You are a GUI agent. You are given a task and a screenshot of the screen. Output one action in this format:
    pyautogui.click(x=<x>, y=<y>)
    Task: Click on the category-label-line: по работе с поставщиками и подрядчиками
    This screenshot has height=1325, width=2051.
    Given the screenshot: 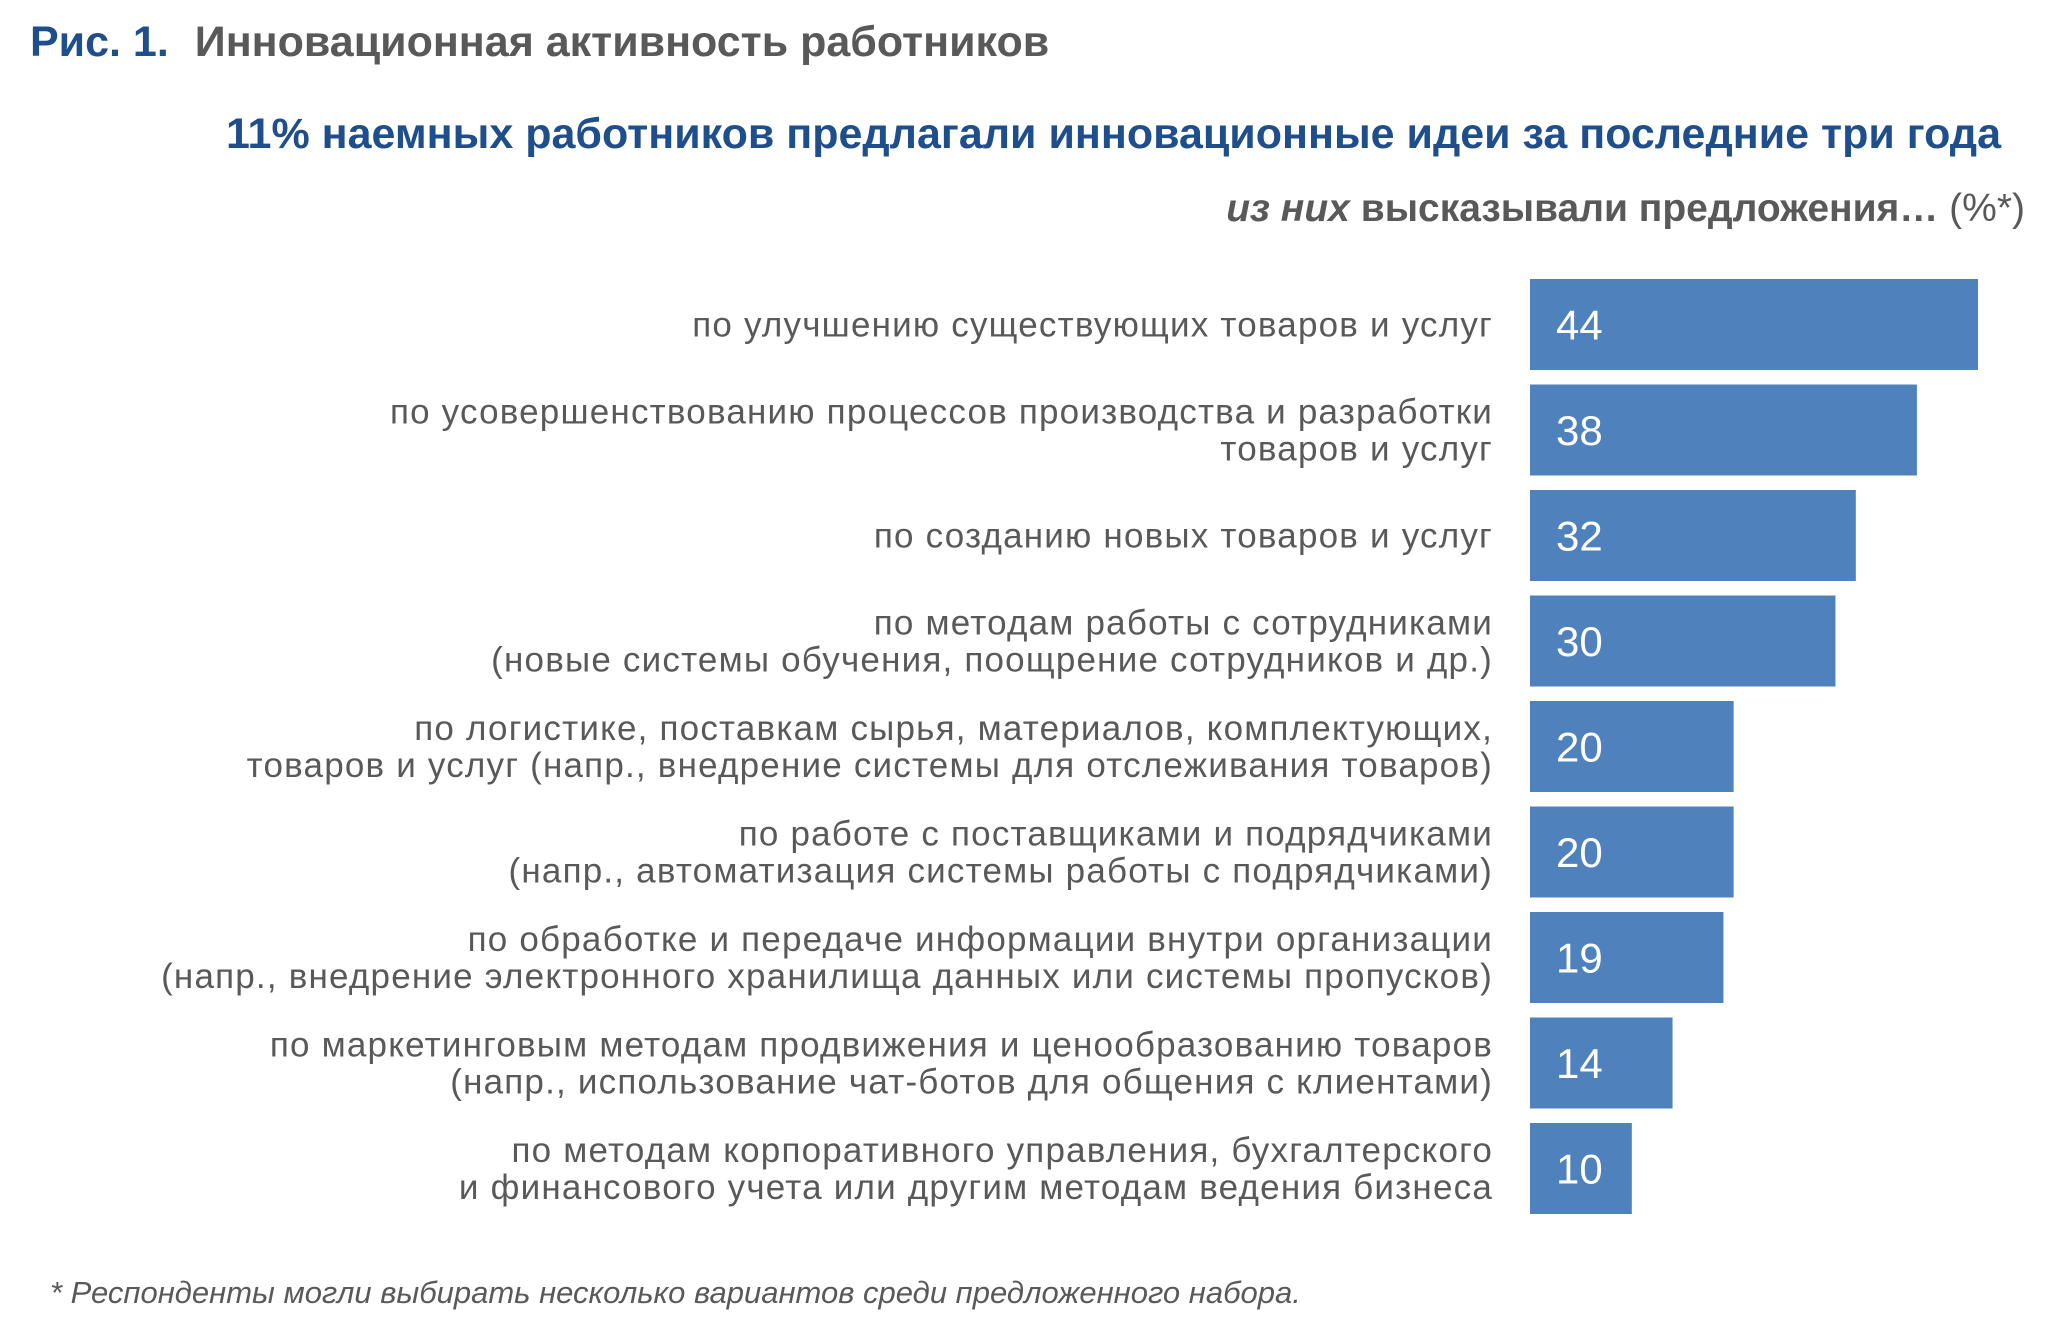 What is the action you would take?
    pyautogui.click(x=1116, y=834)
    